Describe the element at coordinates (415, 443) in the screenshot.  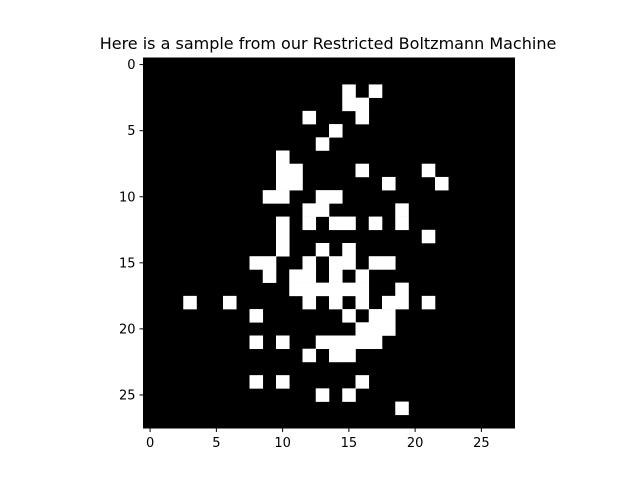
I see `x-tick-label: 20` at that location.